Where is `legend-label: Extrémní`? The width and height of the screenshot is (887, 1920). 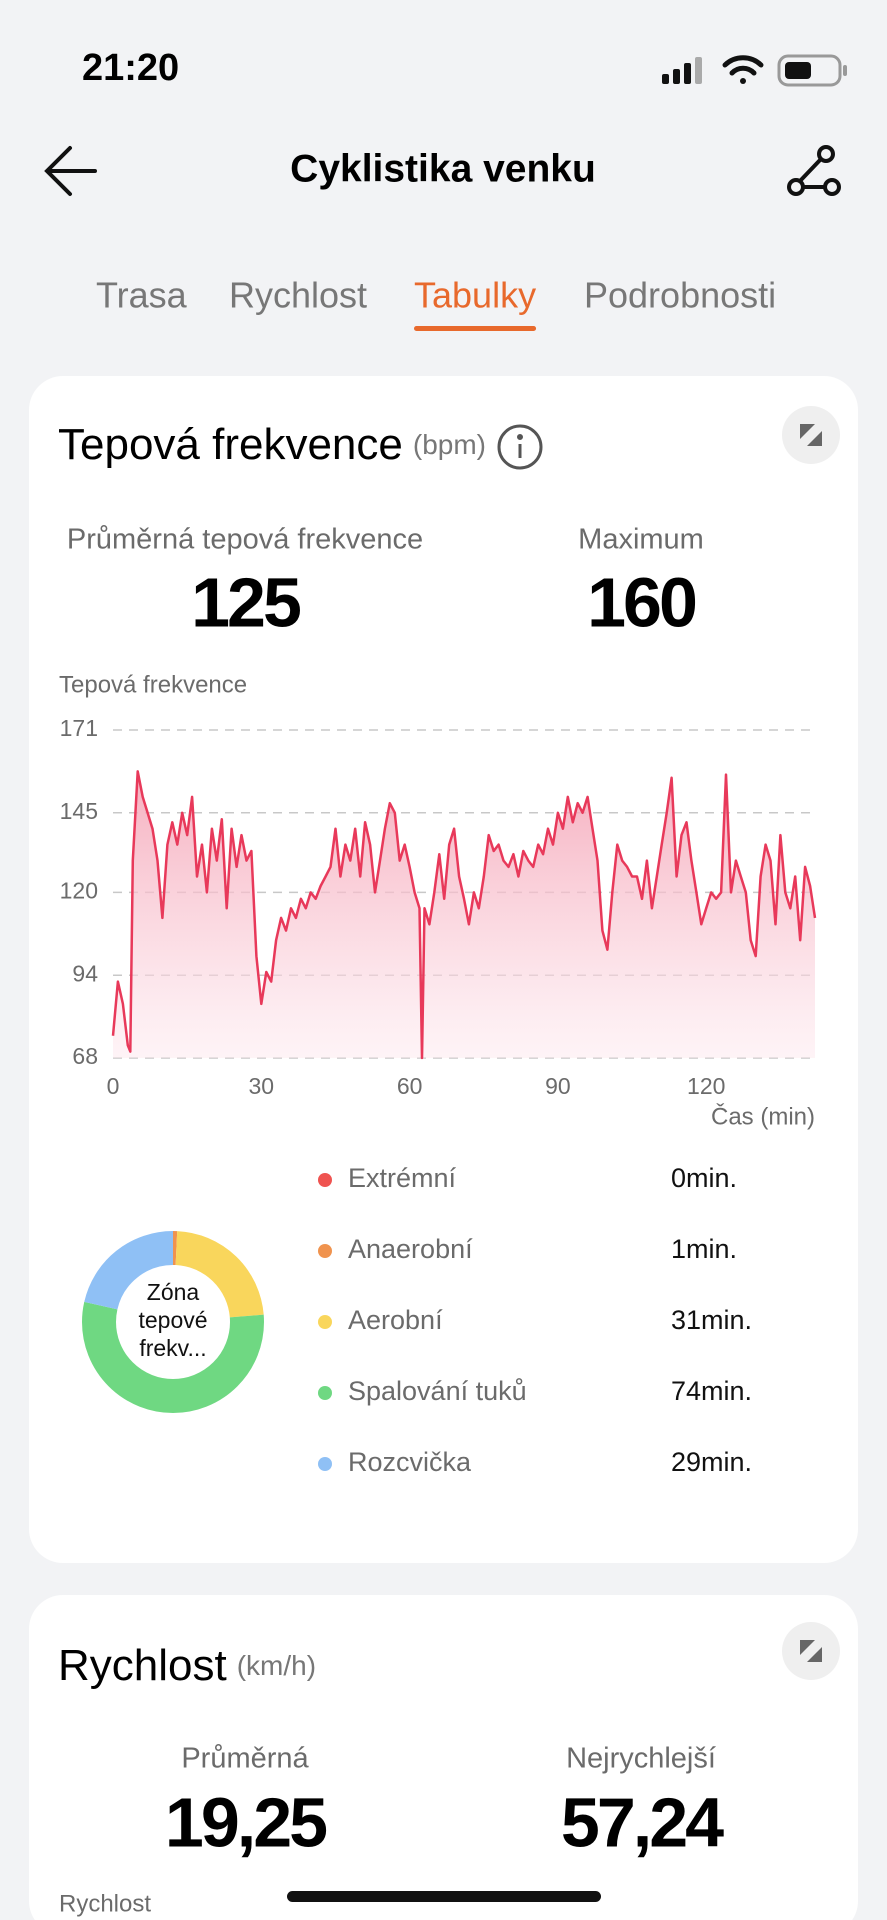 legend-label: Extrémní is located at coordinates (402, 1178).